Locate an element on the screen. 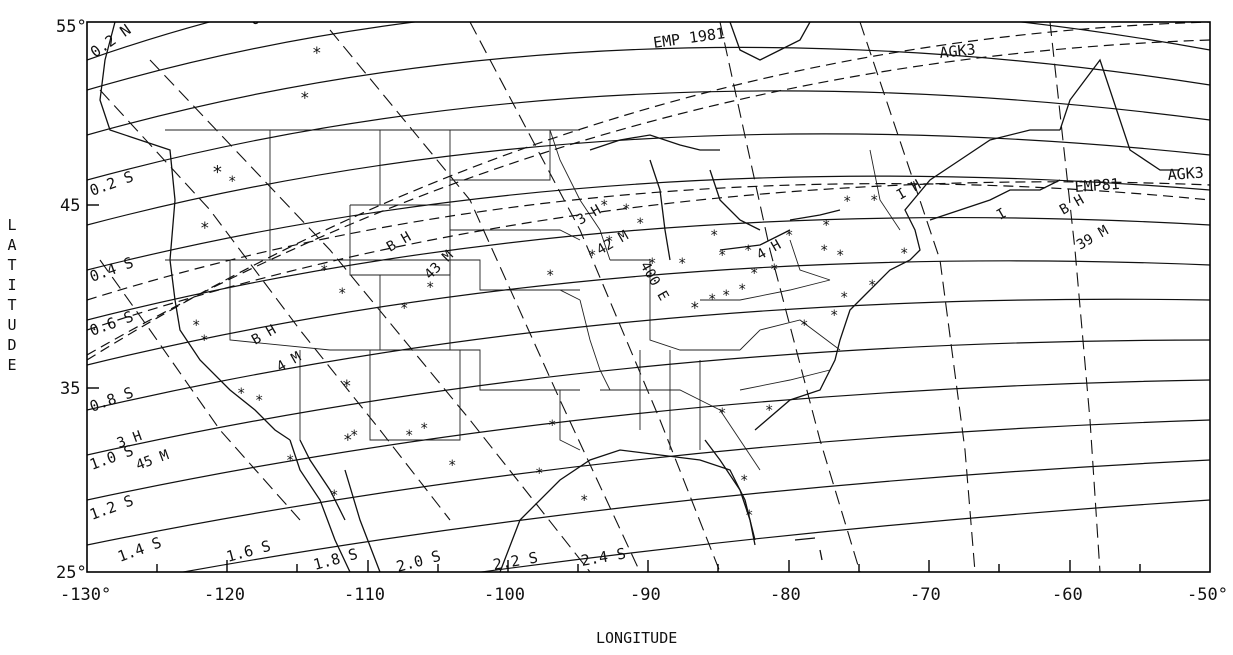  svg-text: 39 M is located at coordinates (1092, 238).